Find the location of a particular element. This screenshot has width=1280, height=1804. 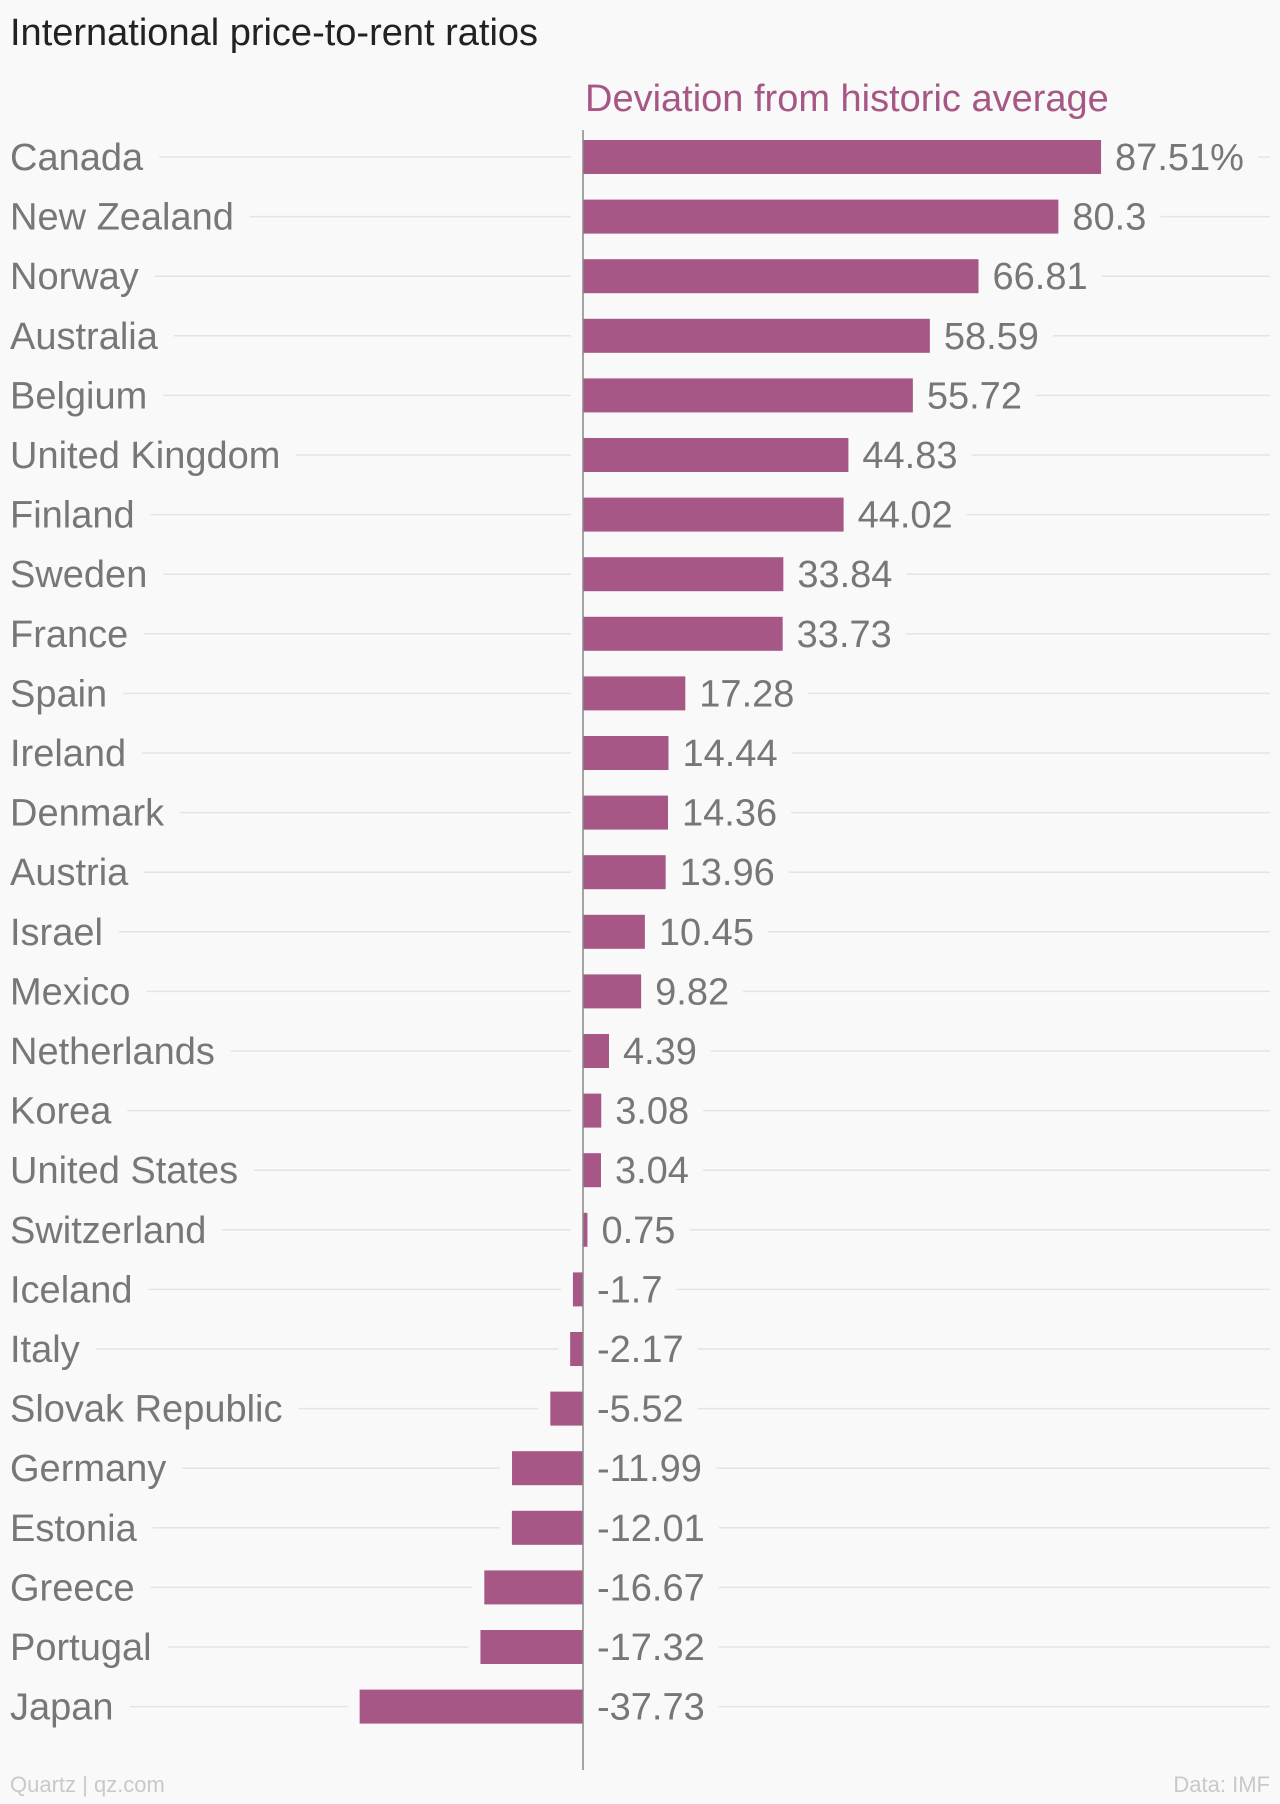

category-label: Portugal is located at coordinates (81, 1648).